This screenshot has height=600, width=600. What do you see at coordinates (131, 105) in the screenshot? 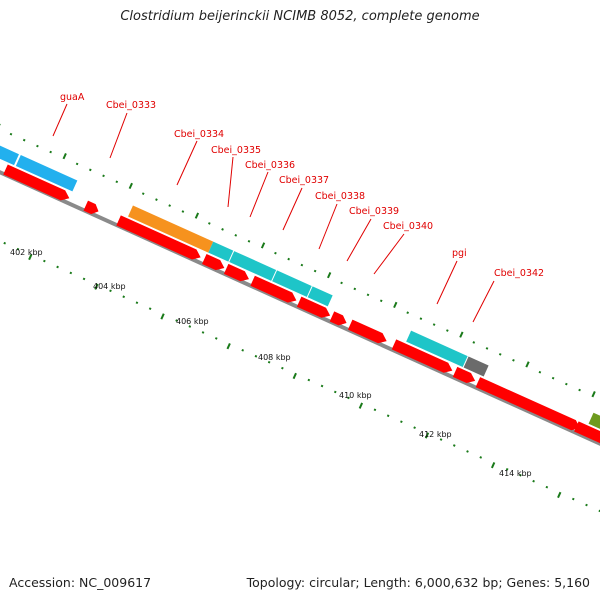
I see `gene-label: Cbei_0333` at bounding box center [131, 105].